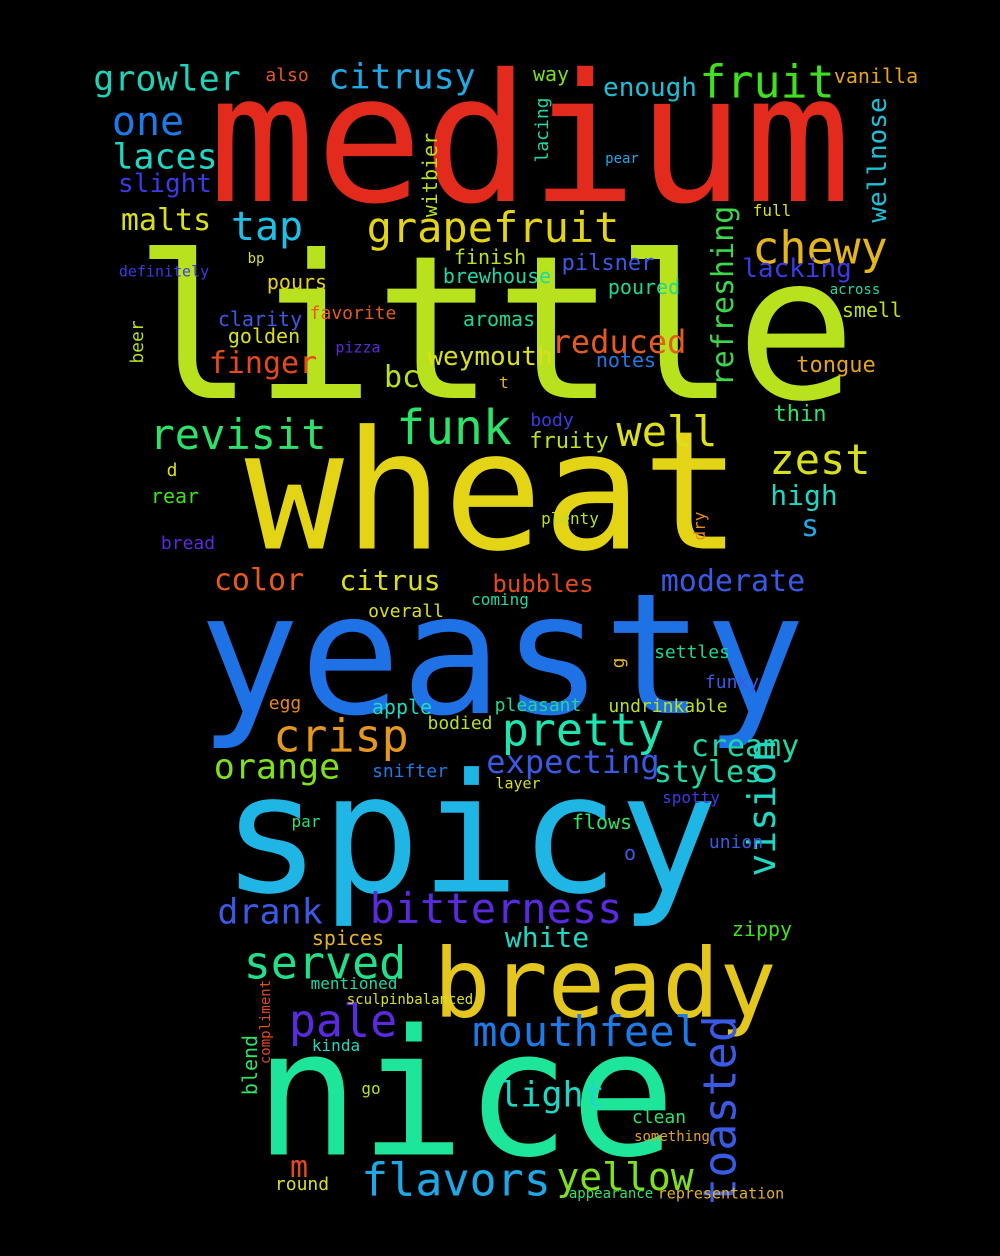 The height and width of the screenshot is (1256, 1000). I want to click on word-thin: thin, so click(800, 414).